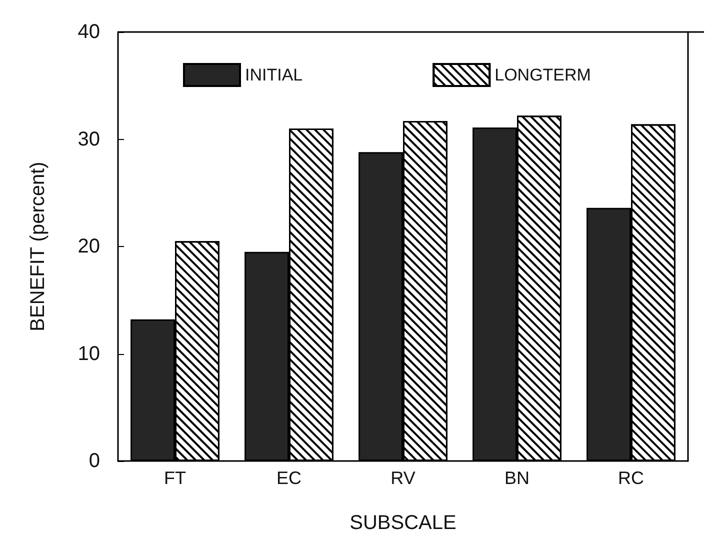 This screenshot has height=554, width=712. I want to click on y-axis-title: BENEFIT (percent), so click(38, 247).